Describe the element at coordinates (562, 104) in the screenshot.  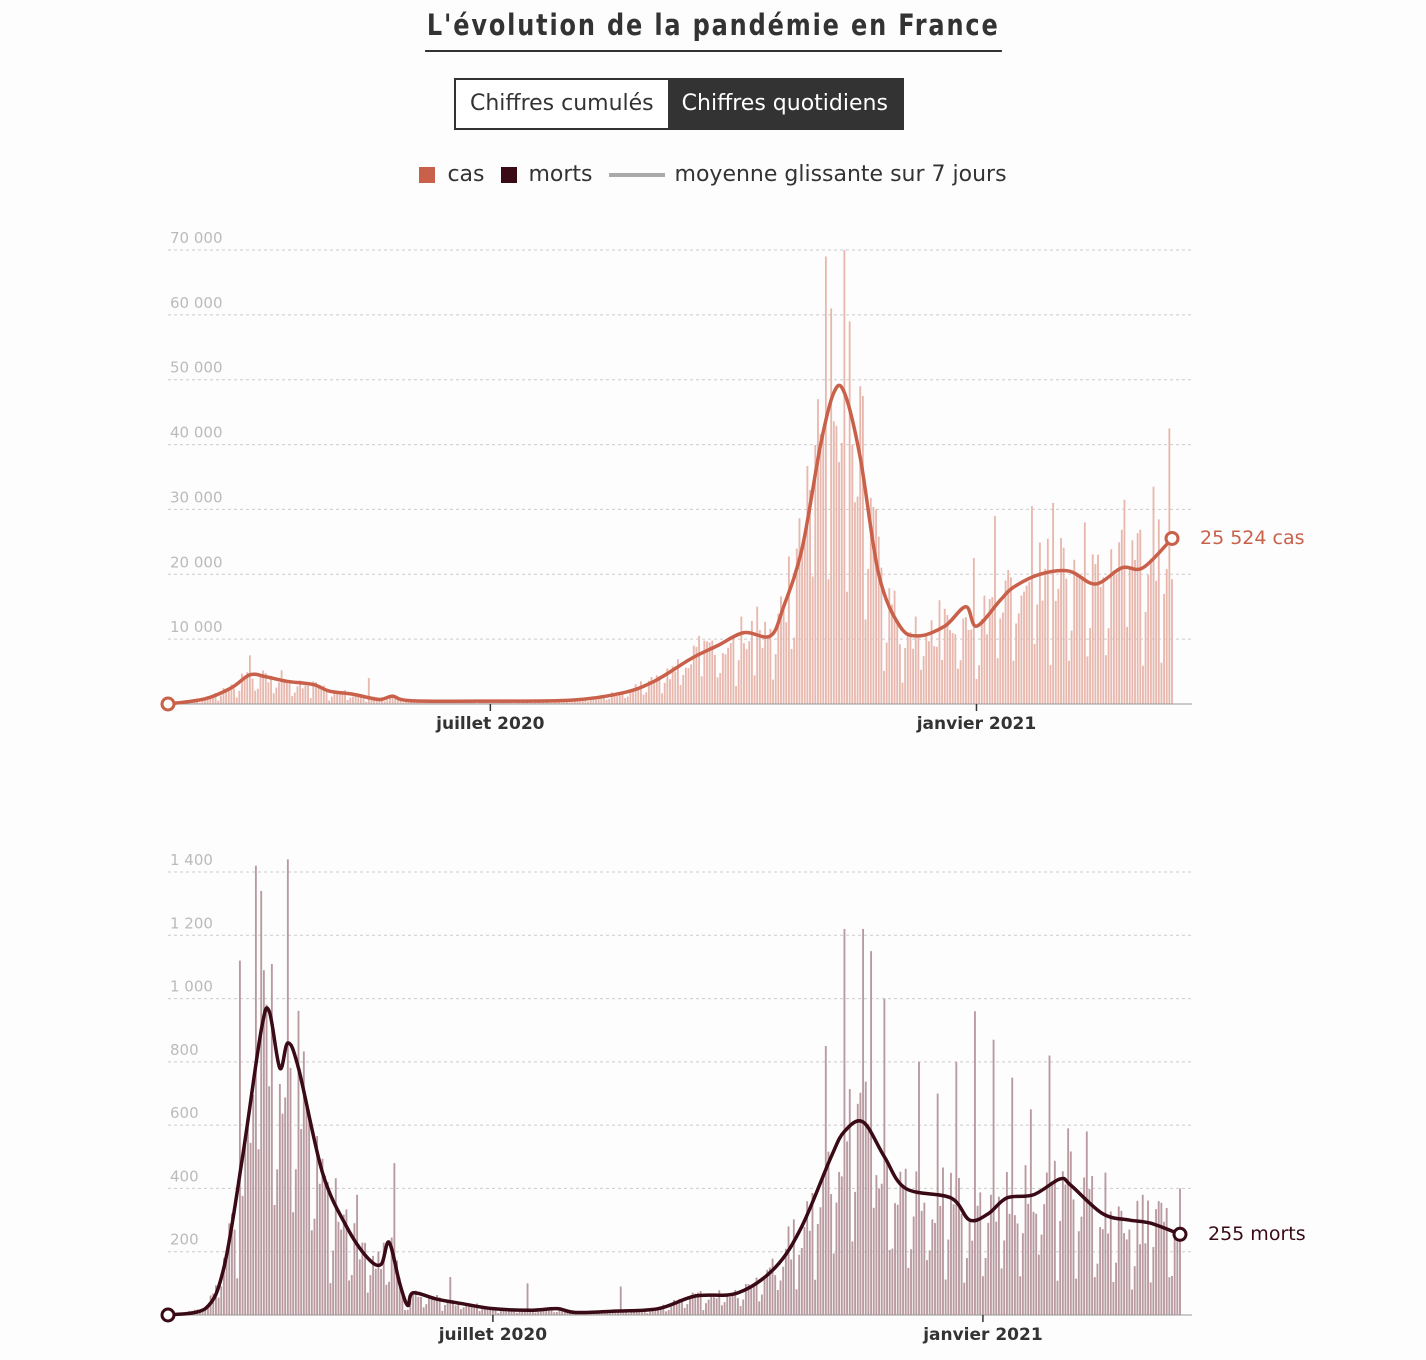
I see `toggle-cumulative-button: Chiffres cumulés` at that location.